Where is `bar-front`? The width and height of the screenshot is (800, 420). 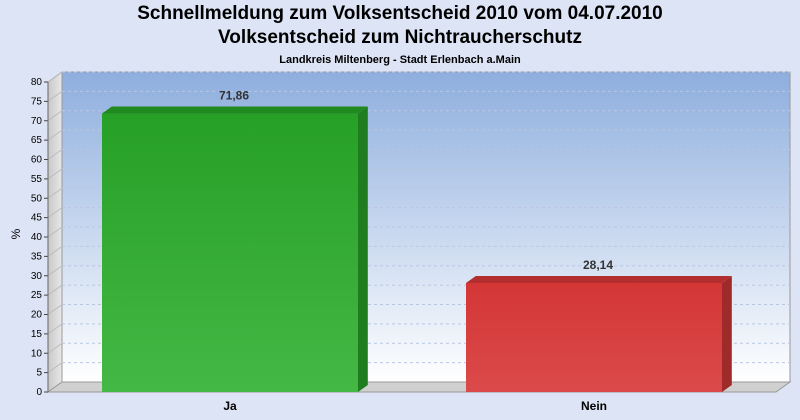 bar-front is located at coordinates (594, 337).